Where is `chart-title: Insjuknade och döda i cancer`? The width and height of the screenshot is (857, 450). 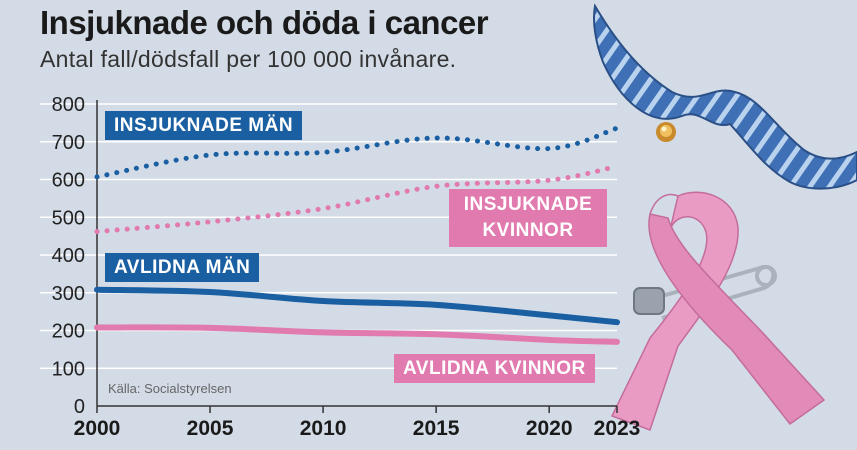 chart-title: Insjuknade och döda i cancer is located at coordinates (264, 22).